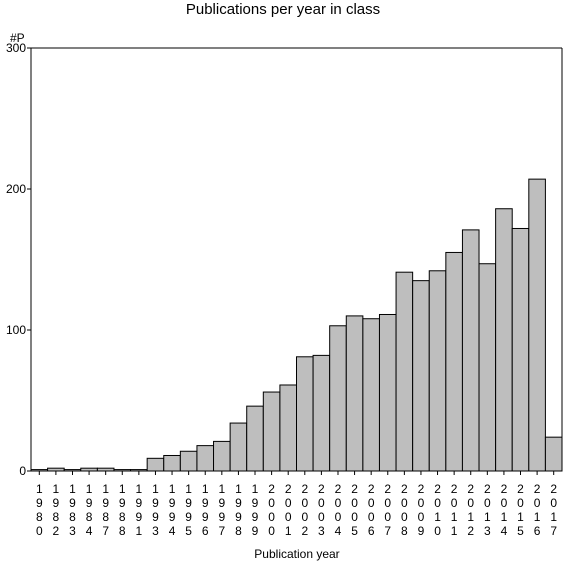 This screenshot has height=567, width=567. What do you see at coordinates (238, 447) in the screenshot?
I see `bar-1998` at bounding box center [238, 447].